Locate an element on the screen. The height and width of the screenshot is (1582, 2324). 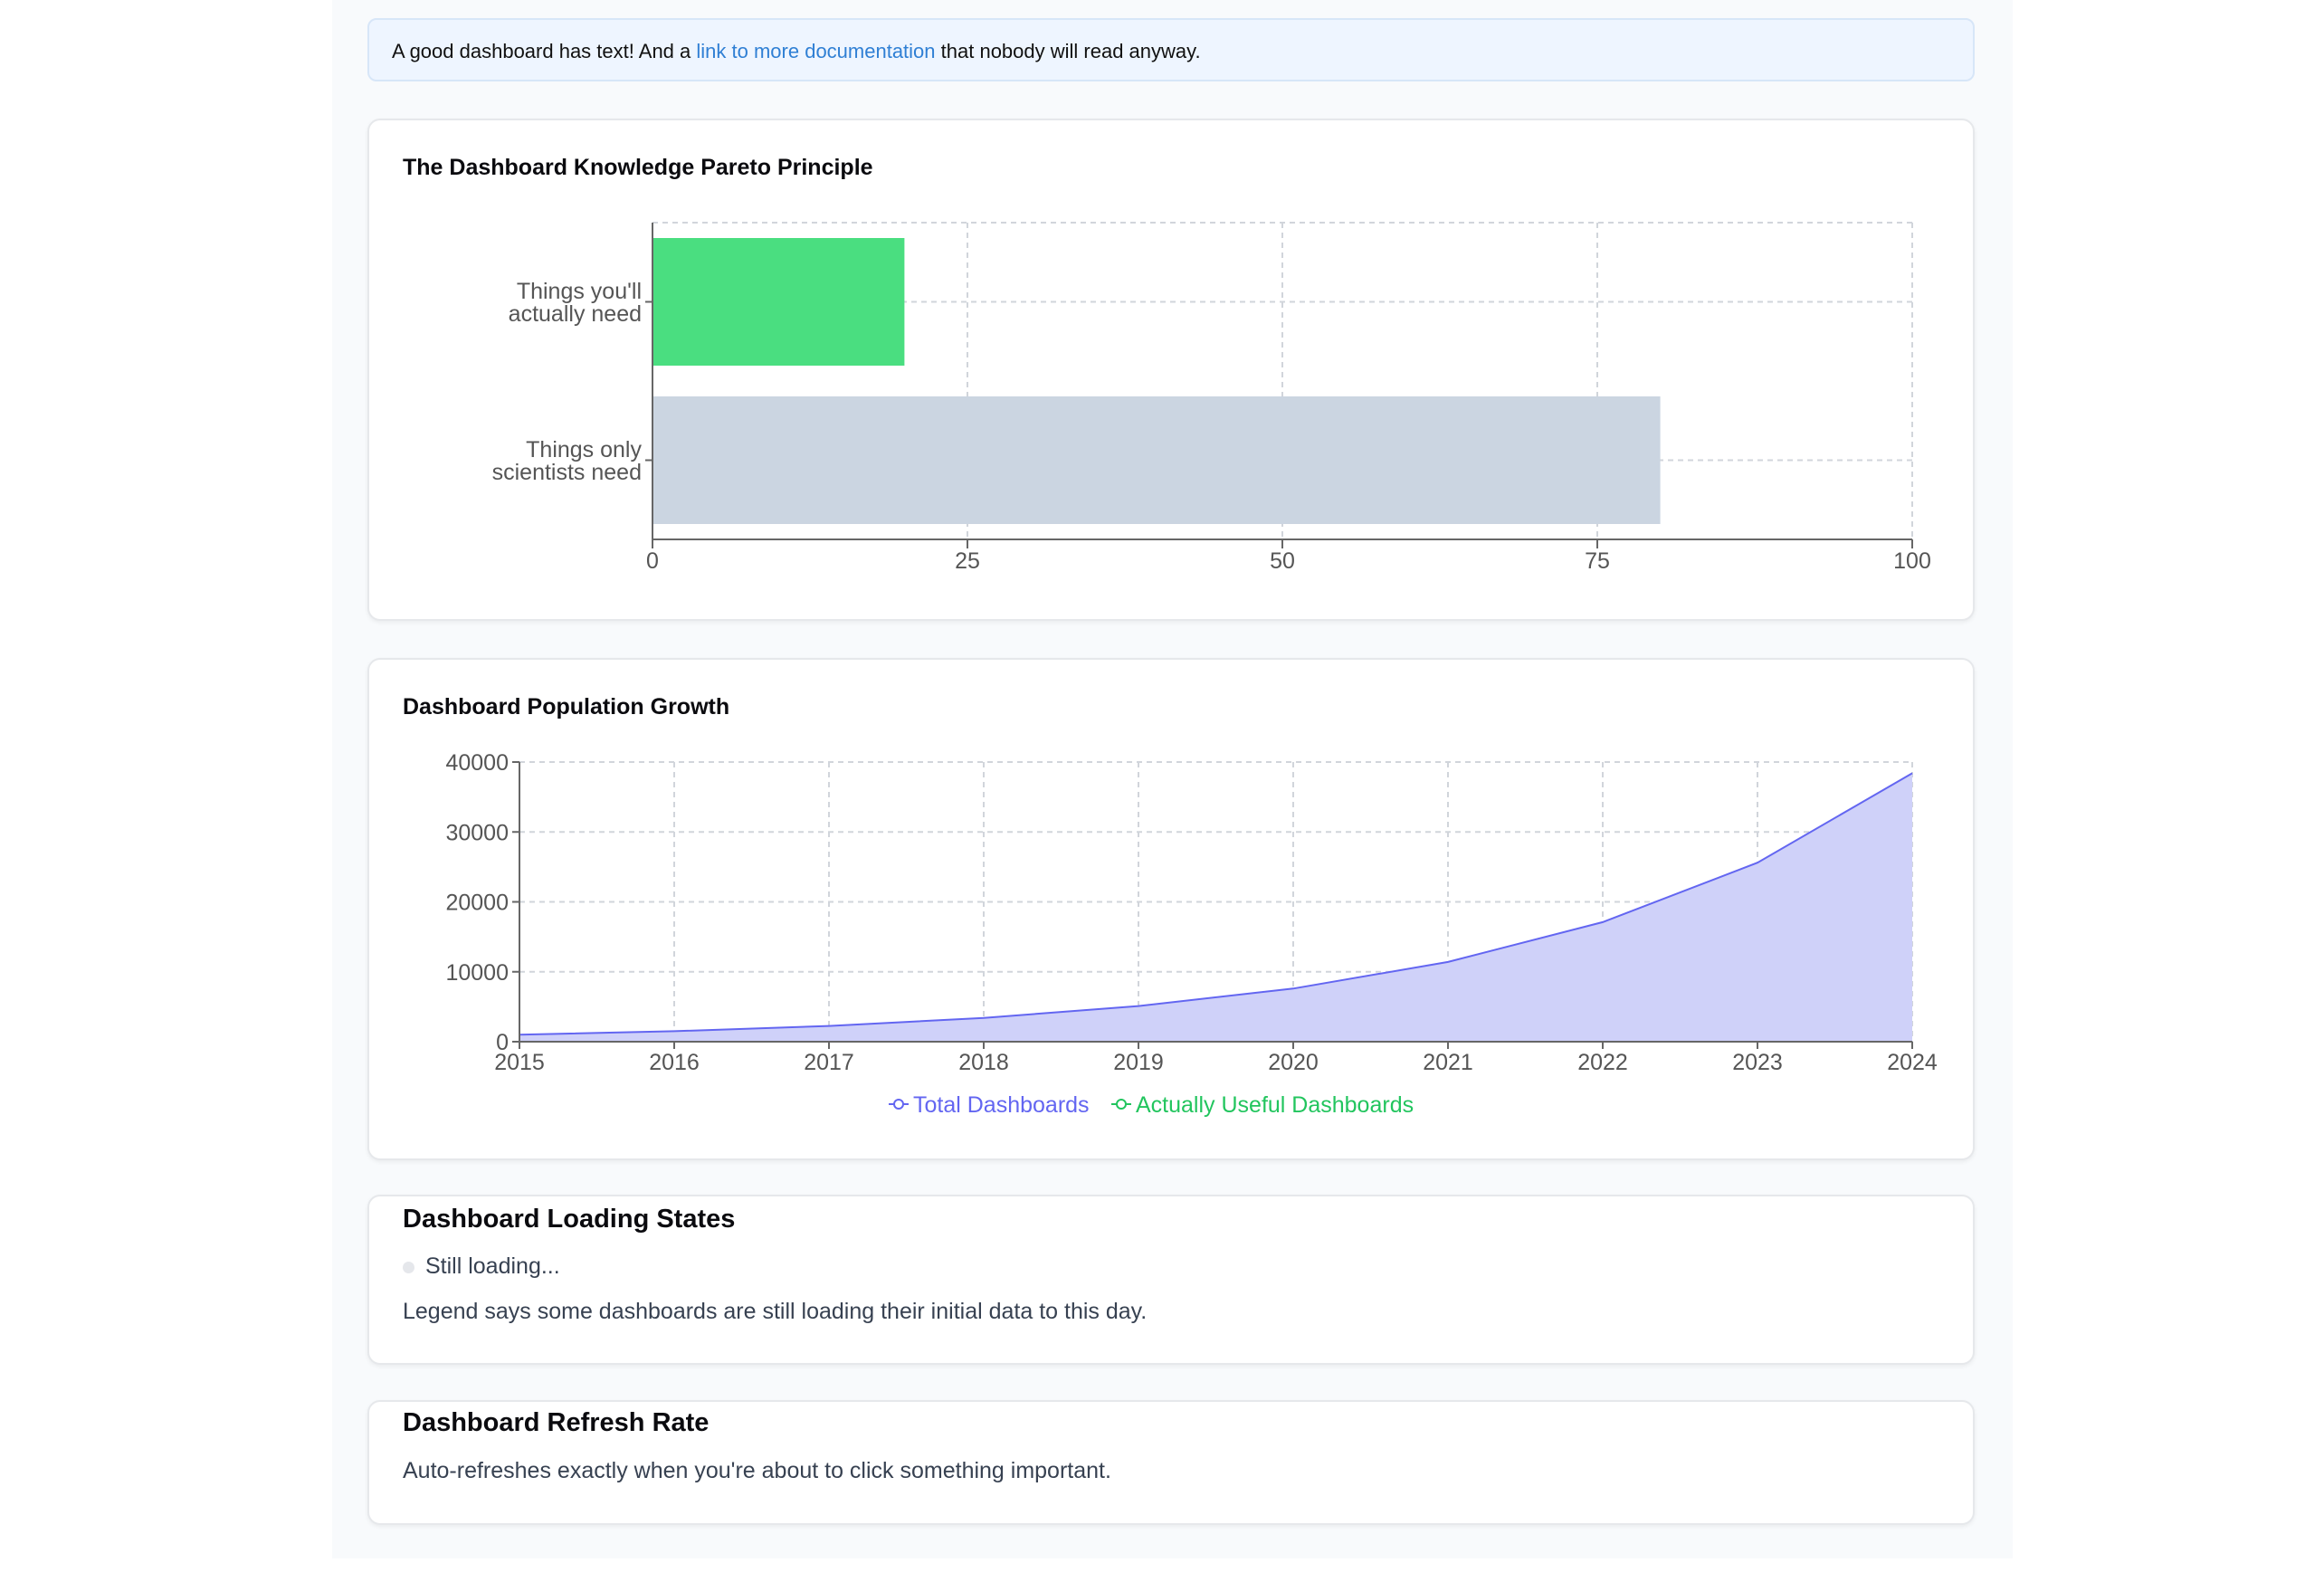
category-label: actually need is located at coordinates (575, 314).